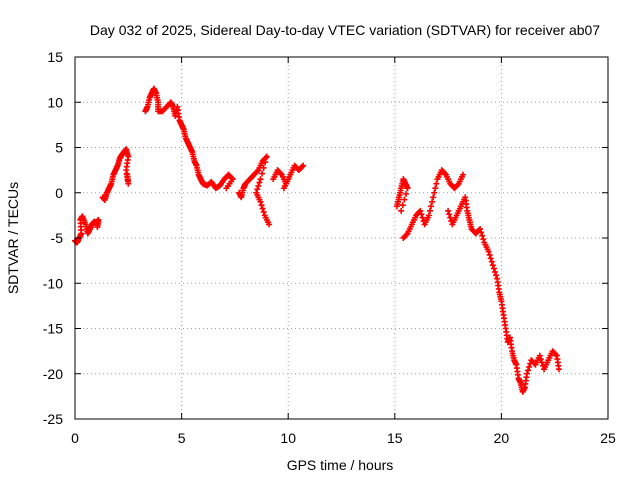 The image size is (640, 480). I want to click on x-tick-label: 25, so click(608, 438).